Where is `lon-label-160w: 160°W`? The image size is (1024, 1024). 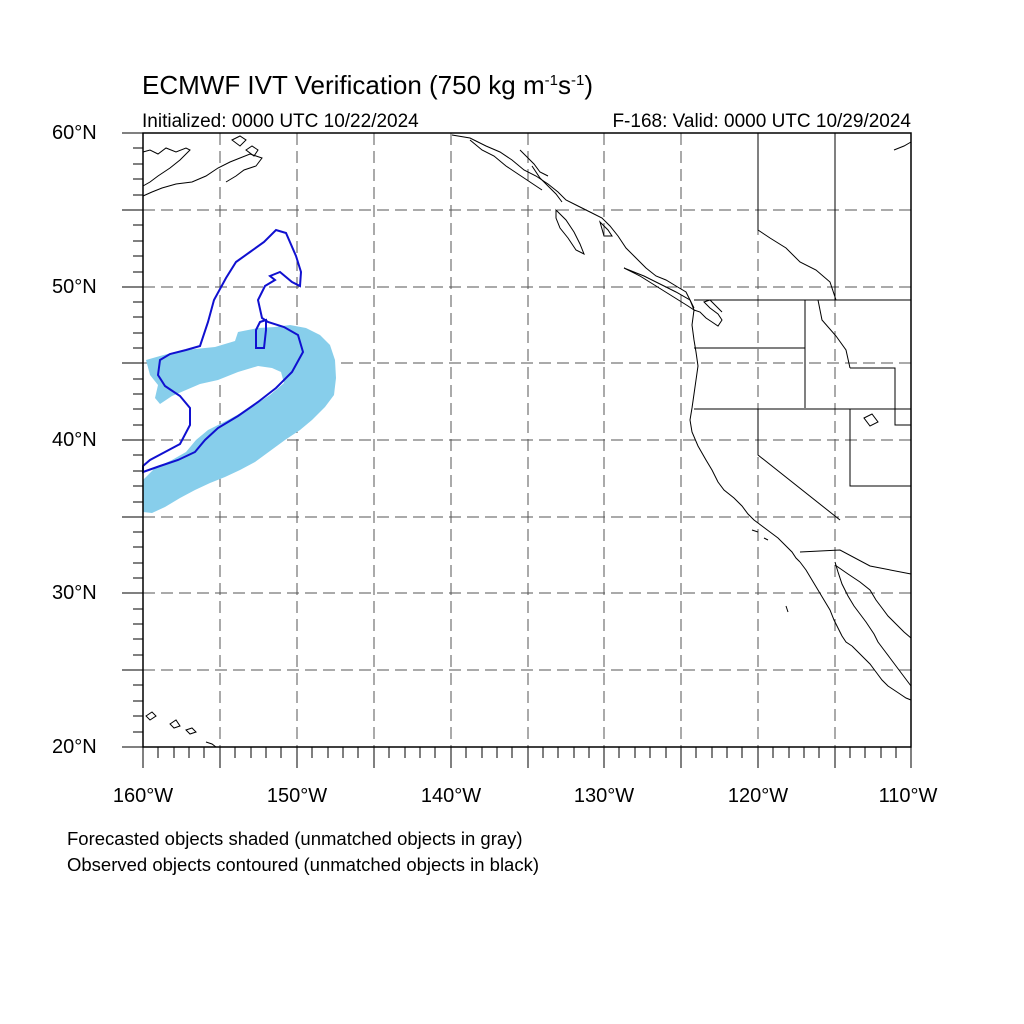
lon-label-160w: 160°W is located at coordinates (143, 796).